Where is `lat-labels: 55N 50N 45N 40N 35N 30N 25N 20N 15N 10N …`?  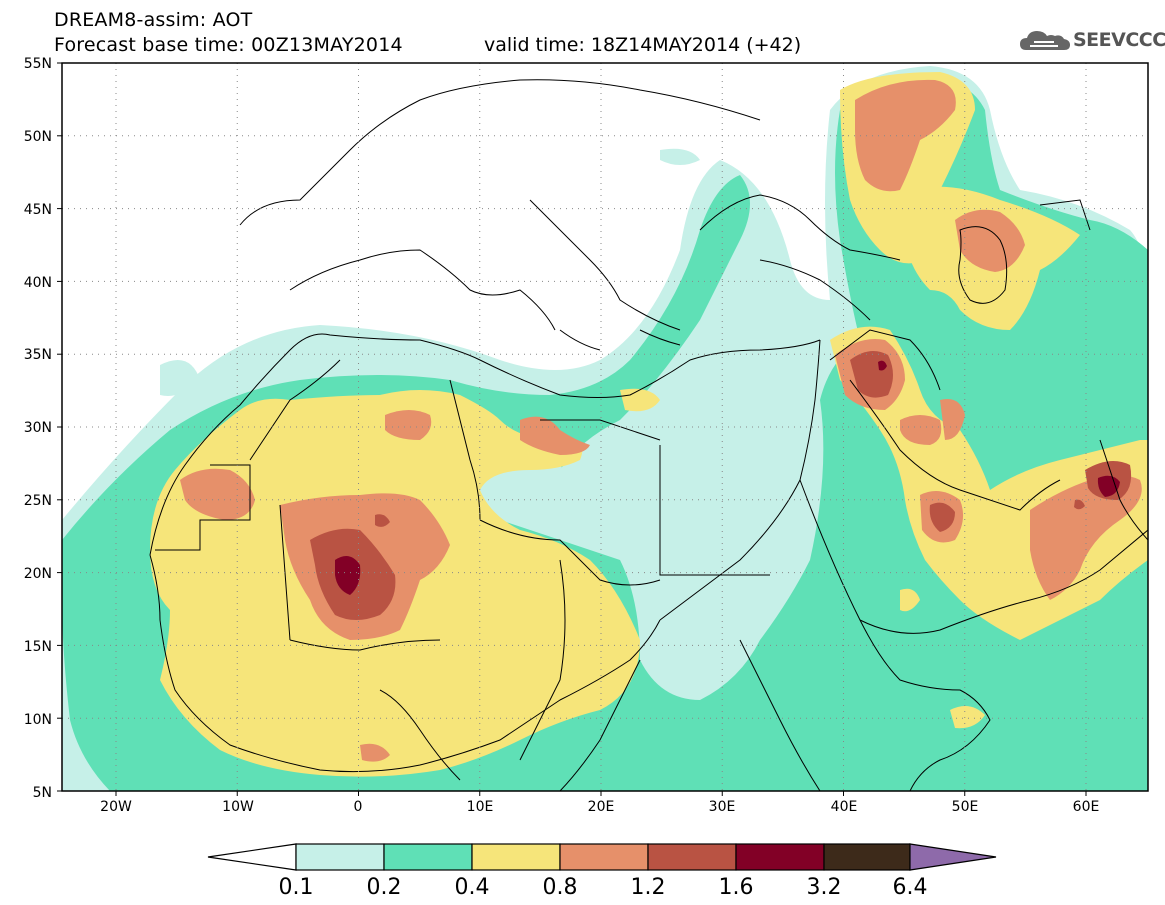 lat-labels: 55N 50N 45N 40N 35N 30N 25N 20N 15N 10N … is located at coordinates (38, 428).